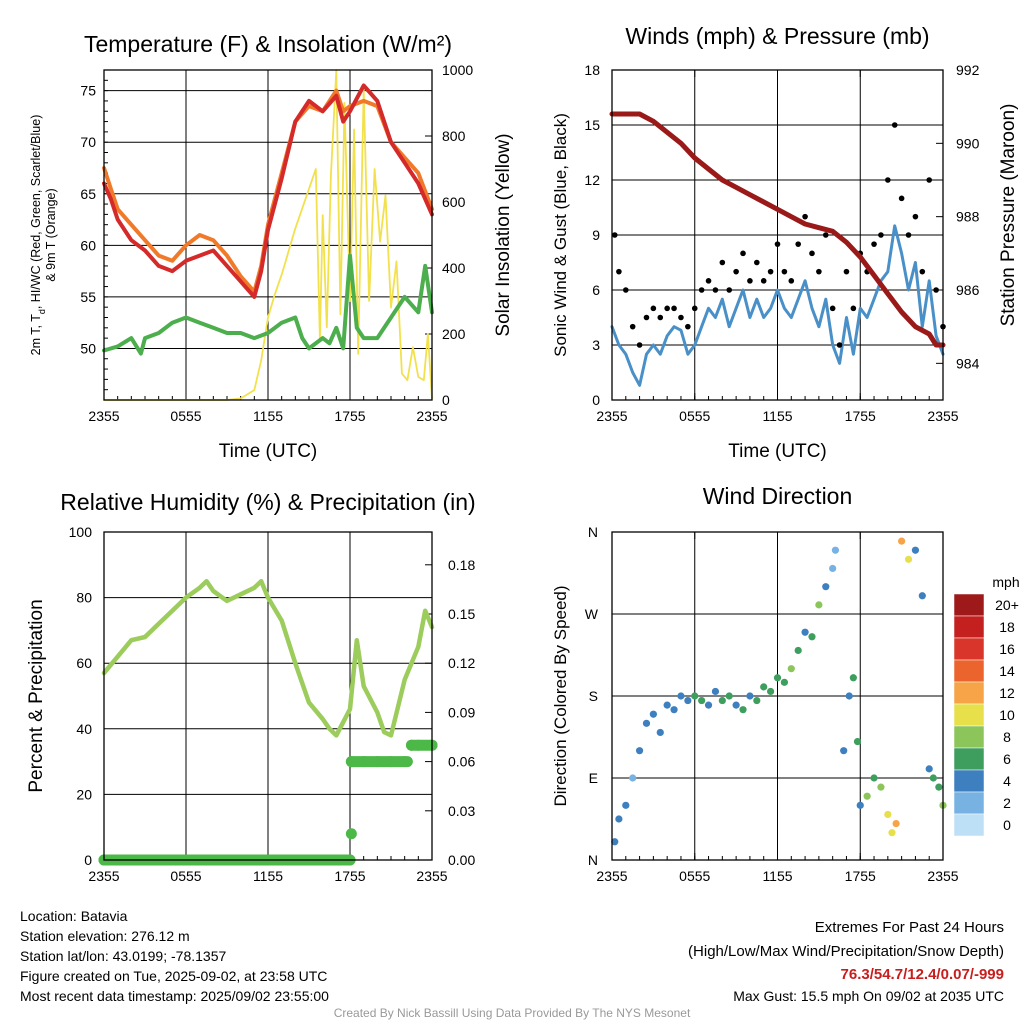  Describe the element at coordinates (593, 532) in the screenshot. I see `y-tick-label: N` at that location.